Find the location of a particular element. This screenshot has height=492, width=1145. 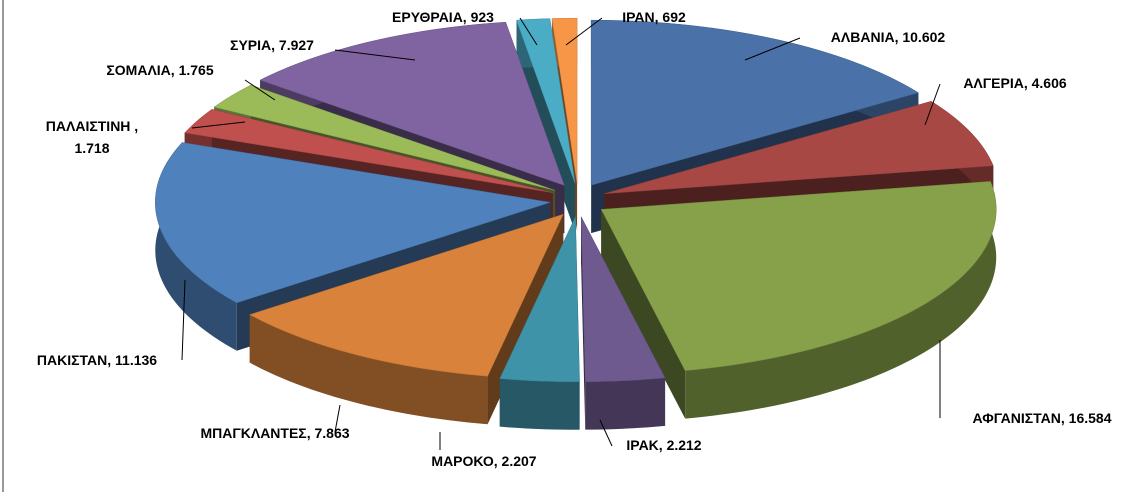

data-label: ΙΡΑΚ, 2.212 is located at coordinates (663, 445).